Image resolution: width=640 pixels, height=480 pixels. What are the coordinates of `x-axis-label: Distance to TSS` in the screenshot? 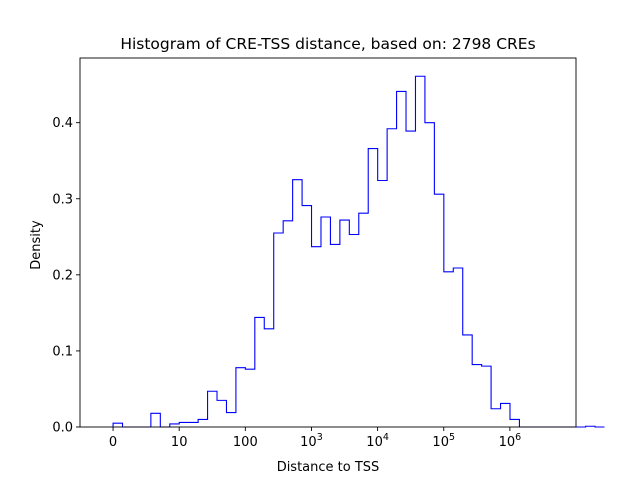 It's located at (328, 467).